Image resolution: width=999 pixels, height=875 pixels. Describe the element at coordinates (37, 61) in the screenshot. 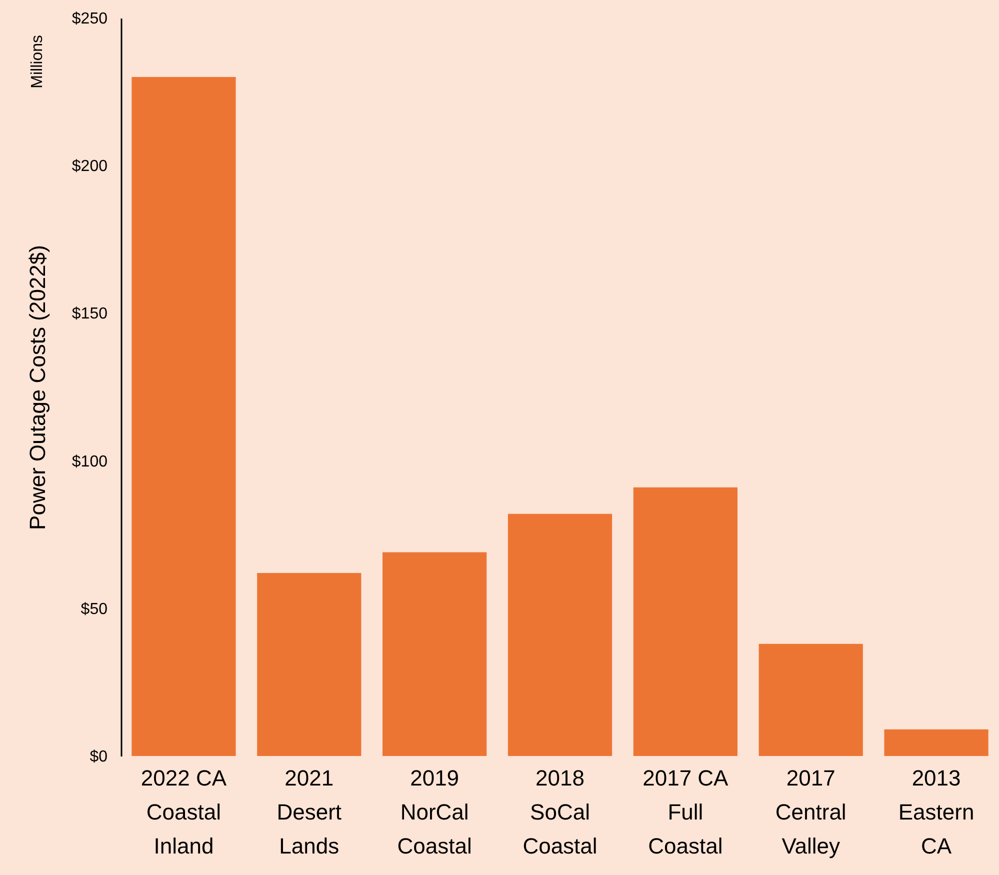

I see `text: Millions` at that location.